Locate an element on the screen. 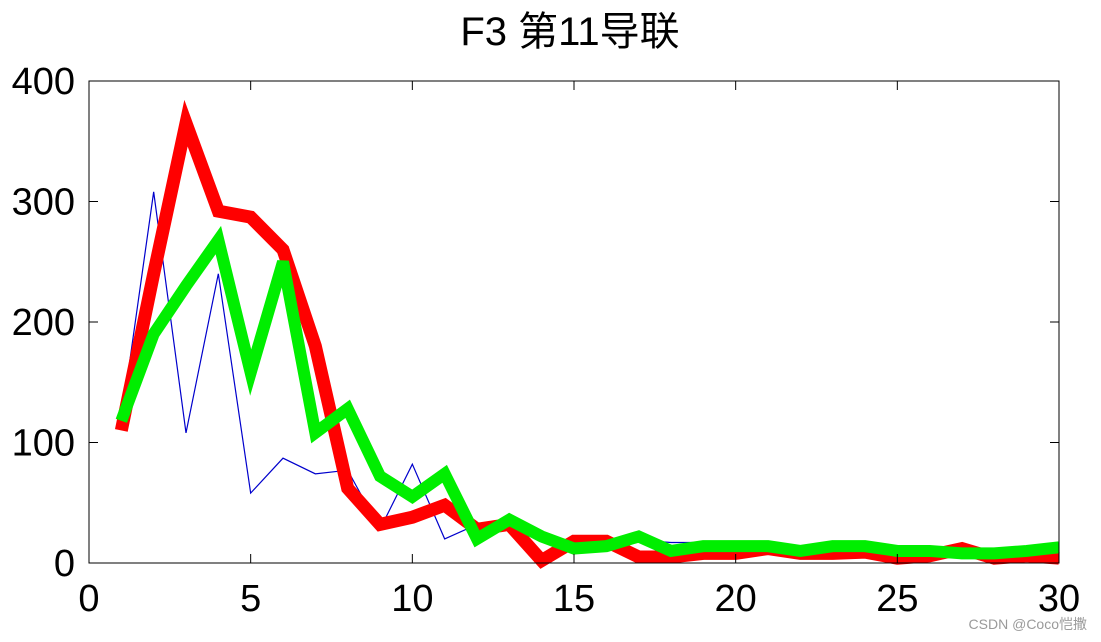  x-tick-label: 30 is located at coordinates (1059, 599).